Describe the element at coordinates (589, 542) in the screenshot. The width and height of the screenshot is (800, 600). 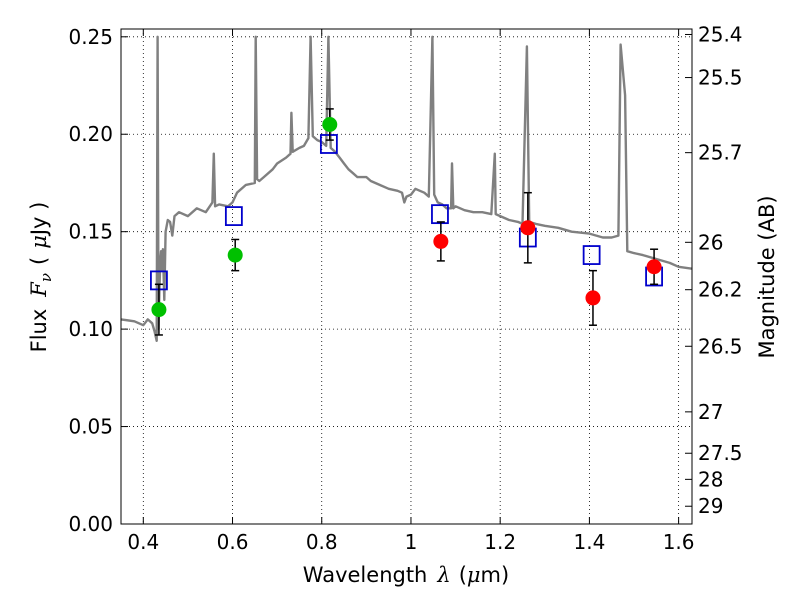
I see `x-tick-label: 1.4` at that location.